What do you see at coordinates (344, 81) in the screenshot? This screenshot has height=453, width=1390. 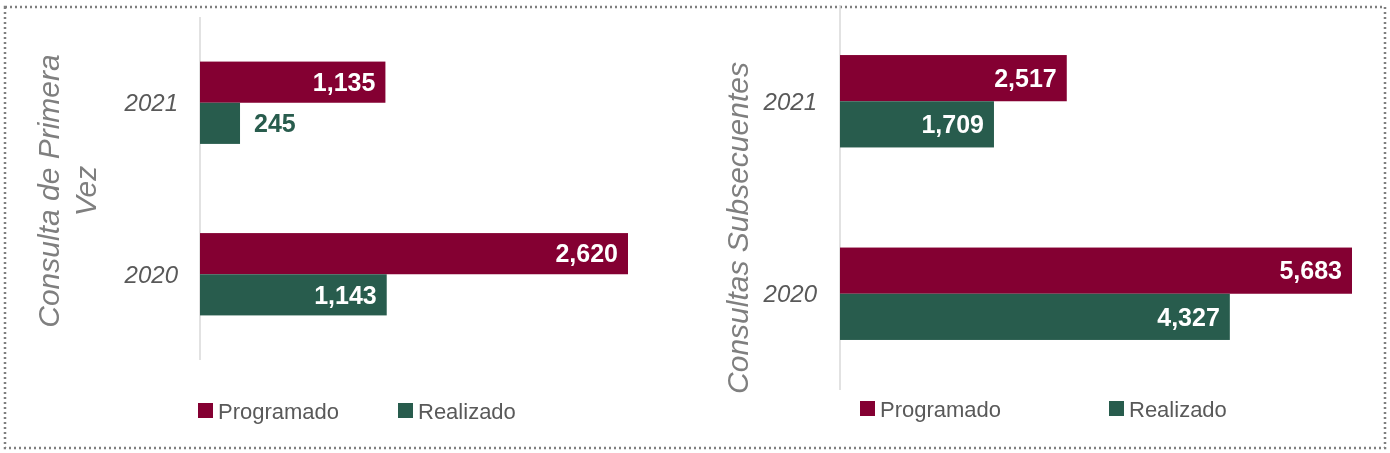 I see `data-label: 1,135` at bounding box center [344, 81].